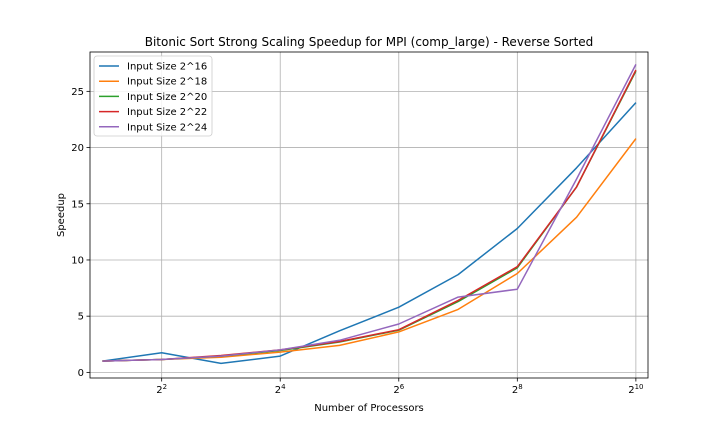  Describe the element at coordinates (167, 127) in the screenshot. I see `legend-entry-label: Input Size 2^24` at that location.